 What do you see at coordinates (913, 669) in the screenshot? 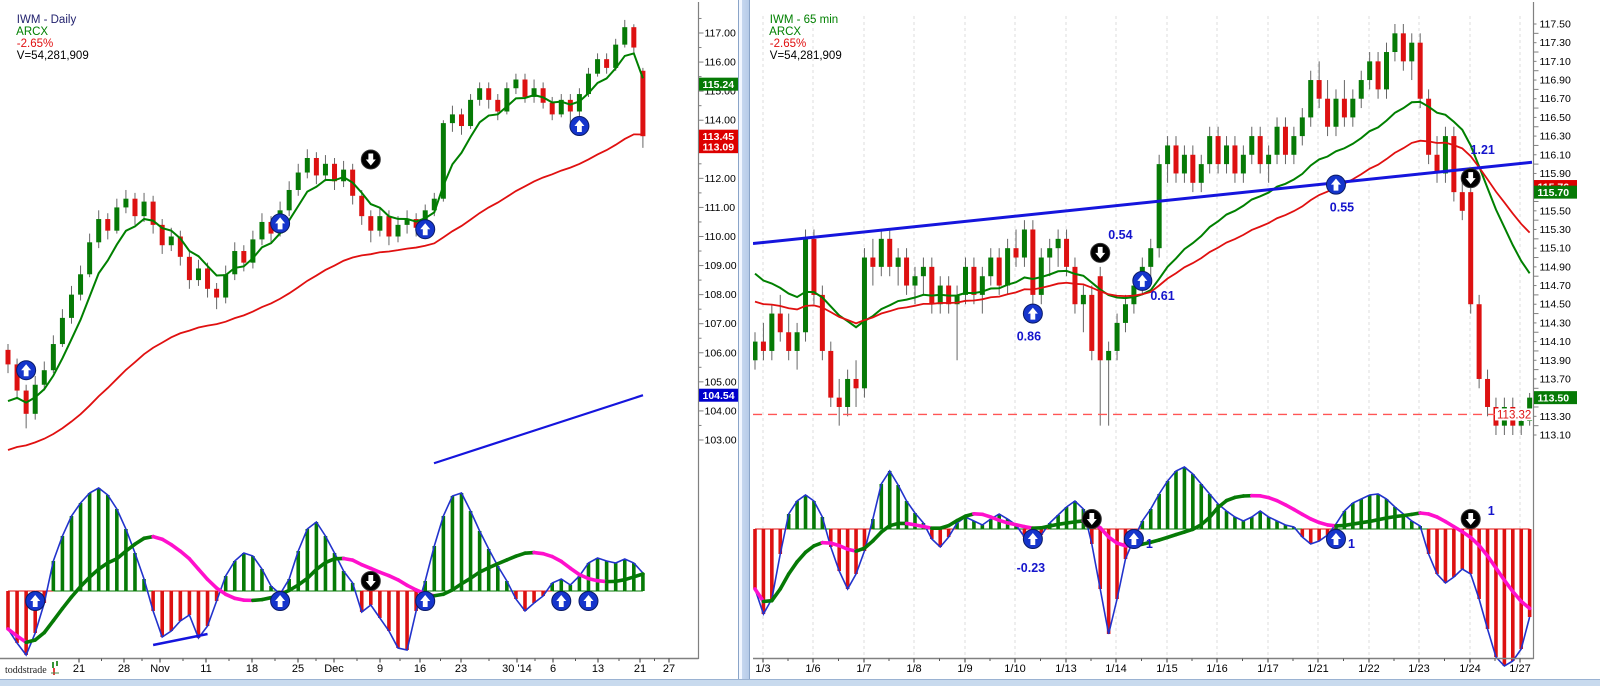
I see `time-axis-label: 1/8` at bounding box center [913, 669].